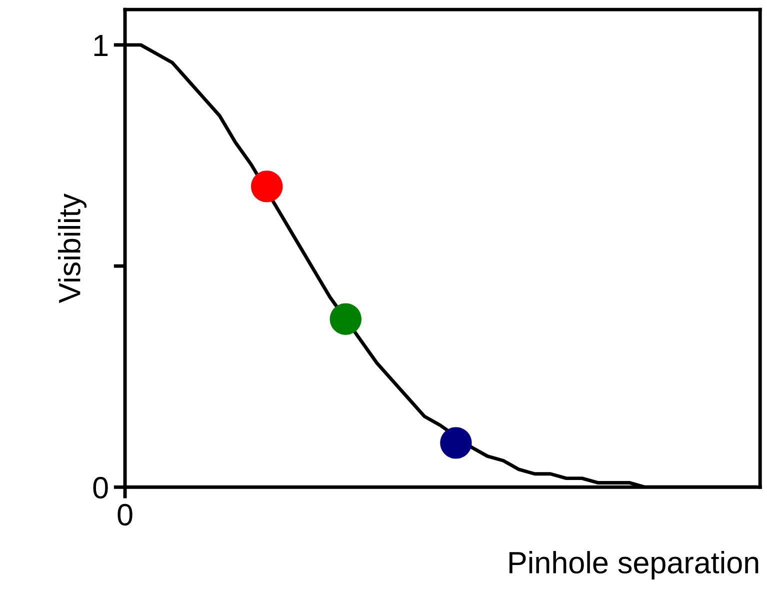 This screenshot has height=597, width=767. What do you see at coordinates (634, 565) in the screenshot?
I see `x-axis-title: Pinhole separation` at bounding box center [634, 565].